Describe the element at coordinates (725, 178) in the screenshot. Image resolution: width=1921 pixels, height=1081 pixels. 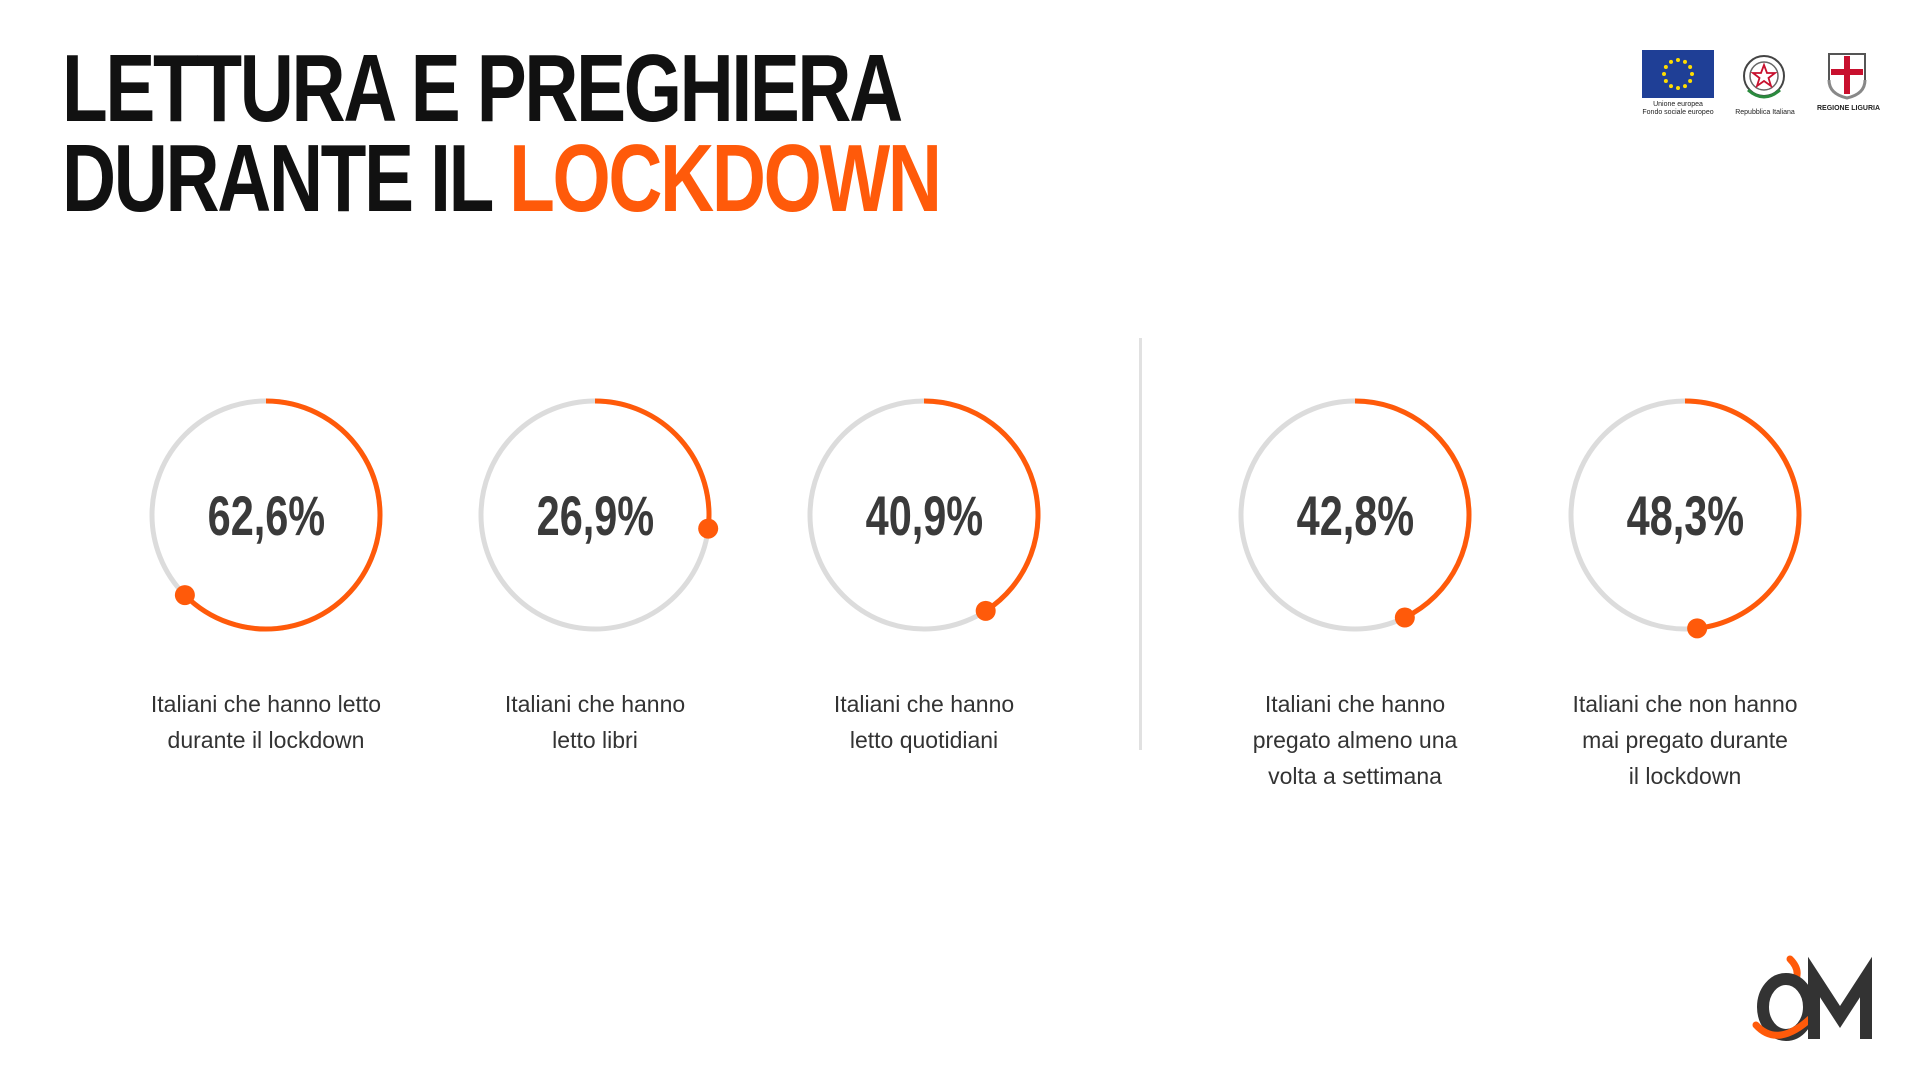
I see `title-accent: LOCKDOWN` at that location.